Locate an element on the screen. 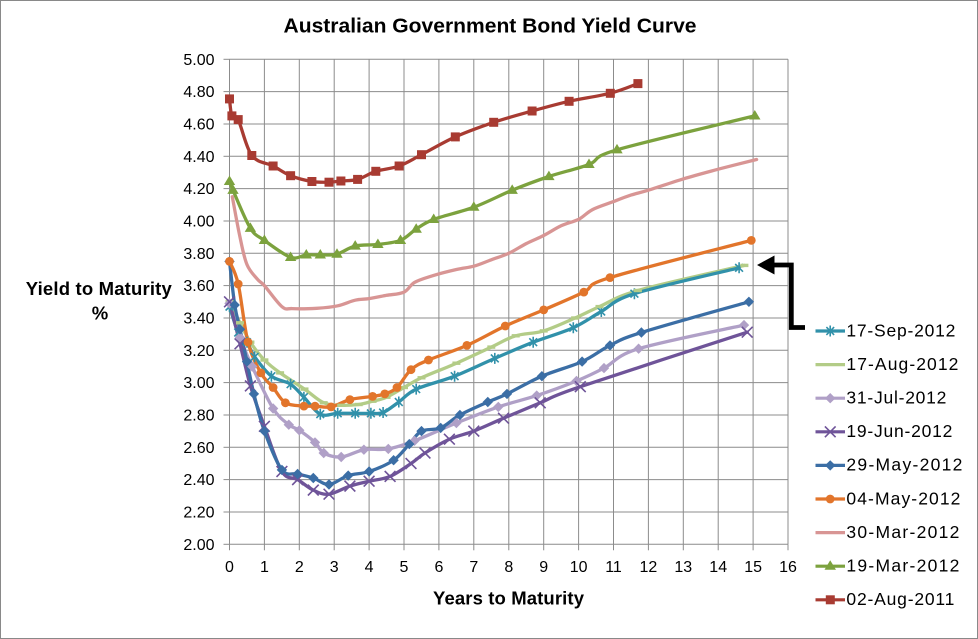 The width and height of the screenshot is (978, 639). svg-text: 3.80 is located at coordinates (198, 254).